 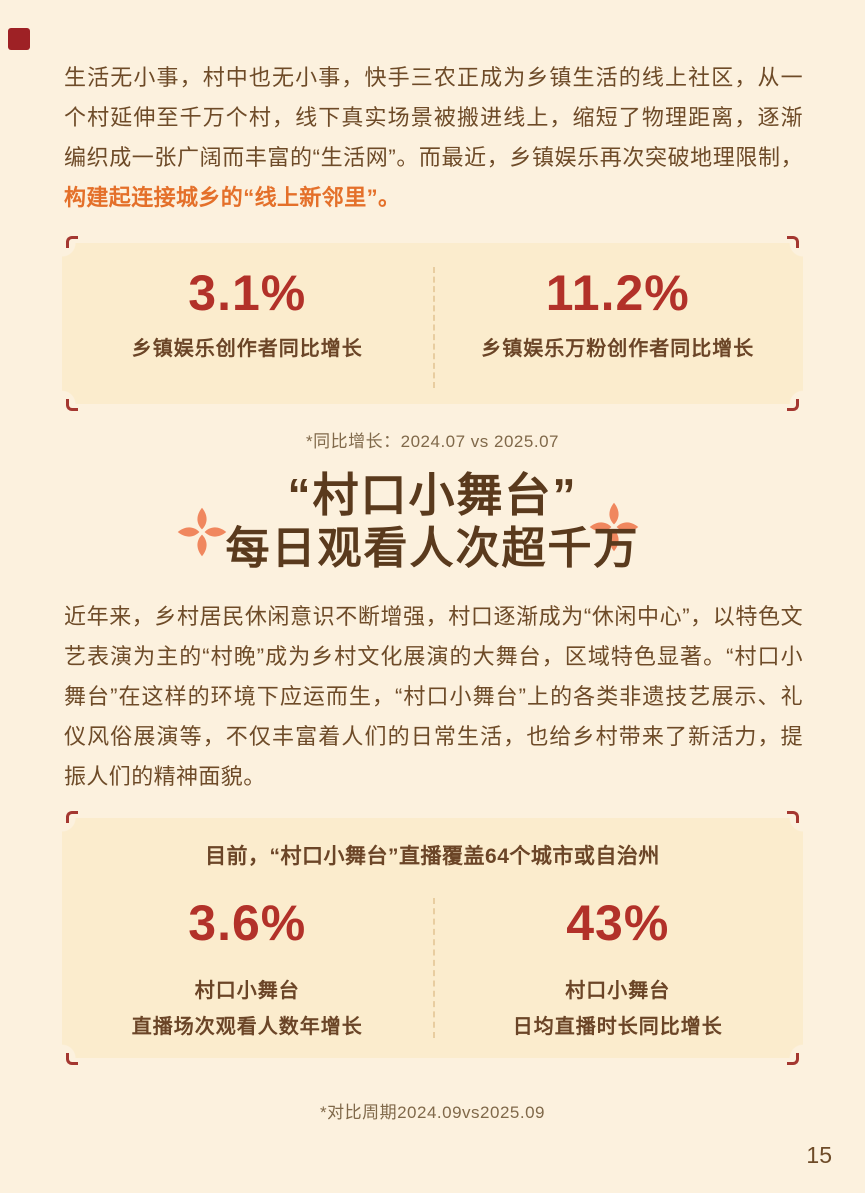 I want to click on stat-label-line2: 日均直播时长同比增长, so click(x=617, y=1027).